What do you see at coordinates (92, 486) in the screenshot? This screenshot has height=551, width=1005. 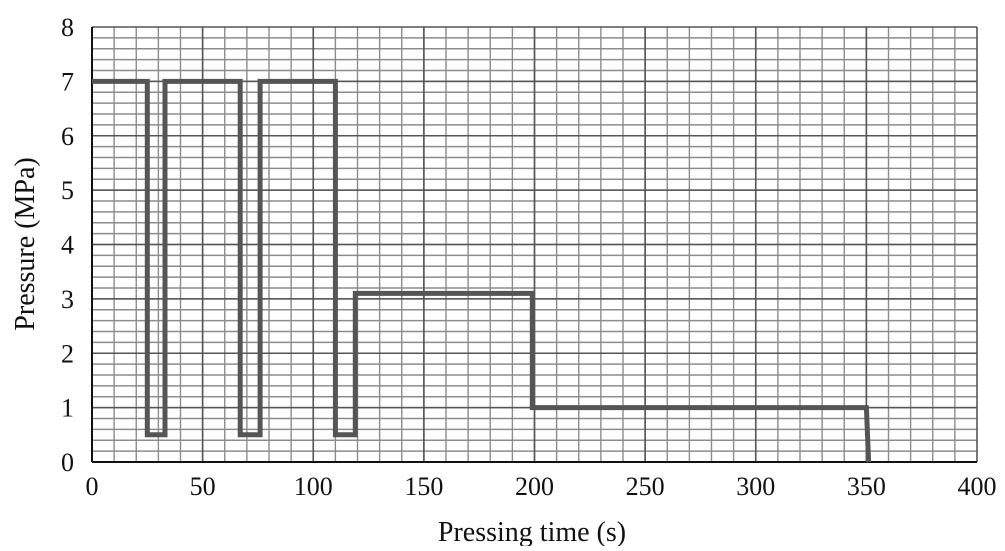 I see `x-tick-label: 0` at bounding box center [92, 486].